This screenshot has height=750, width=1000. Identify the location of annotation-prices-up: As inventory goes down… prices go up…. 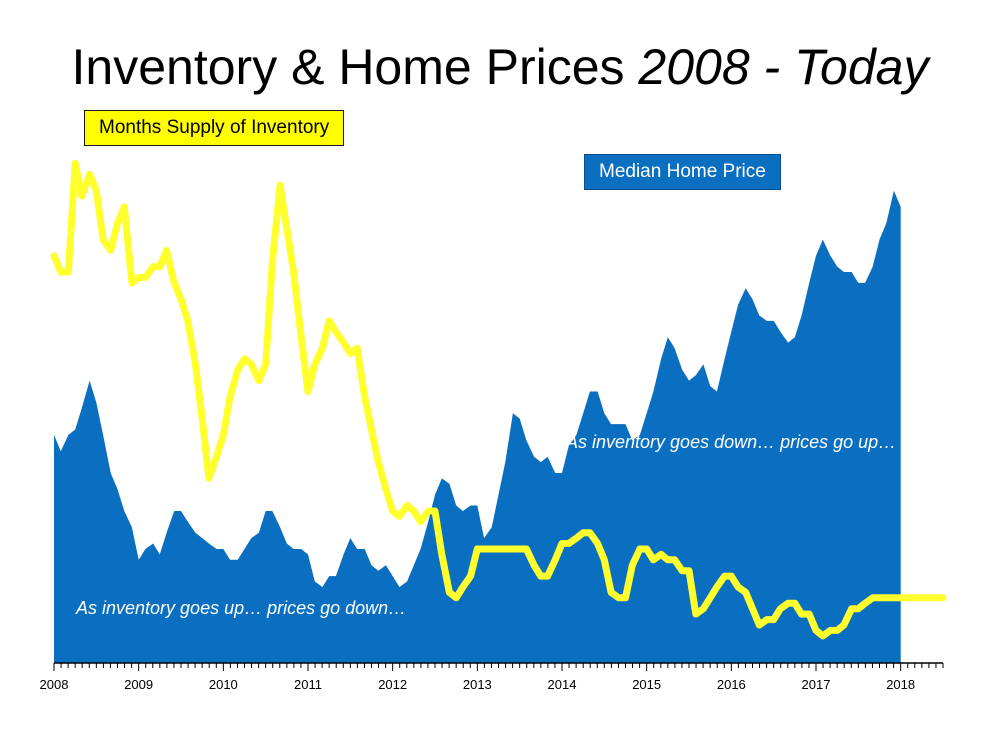
(731, 442).